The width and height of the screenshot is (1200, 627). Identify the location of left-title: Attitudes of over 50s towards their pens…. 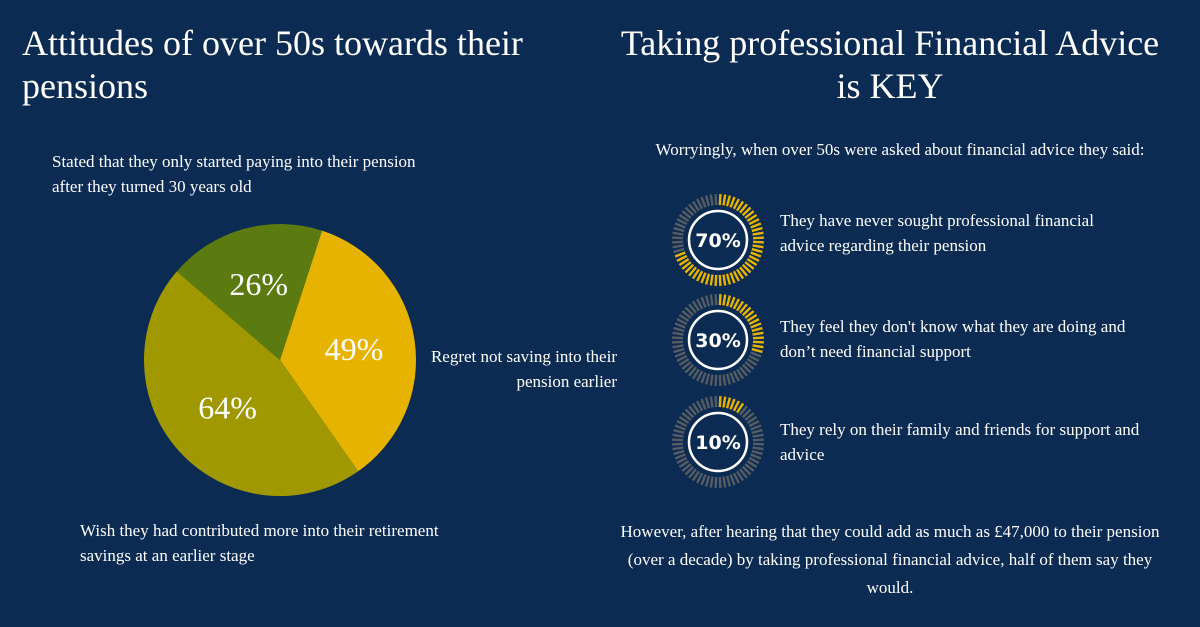
(272, 64).